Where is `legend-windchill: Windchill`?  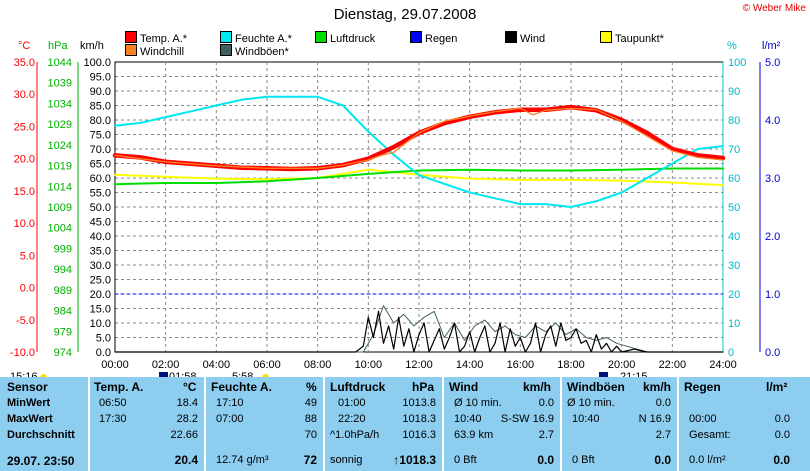 legend-windchill: Windchill is located at coordinates (154, 51).